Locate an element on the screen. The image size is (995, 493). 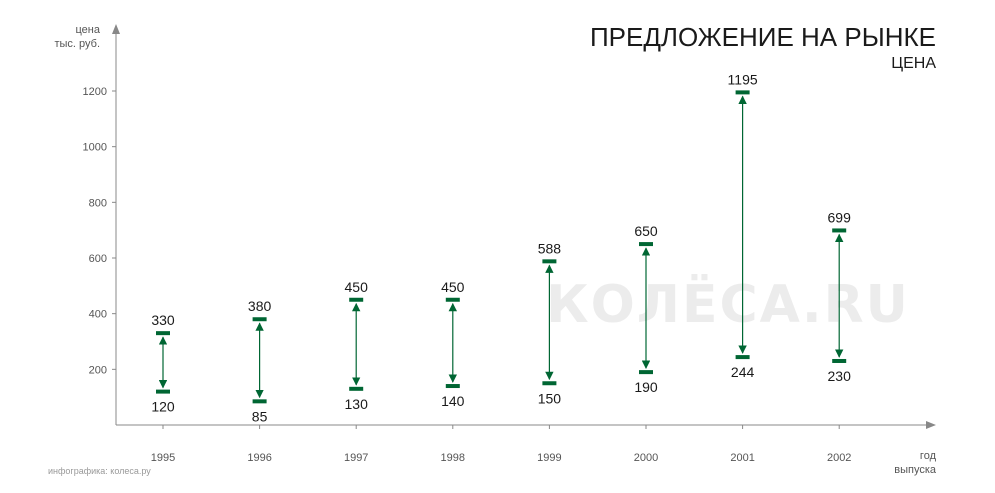
min-value-label: 85 is located at coordinates (260, 416).